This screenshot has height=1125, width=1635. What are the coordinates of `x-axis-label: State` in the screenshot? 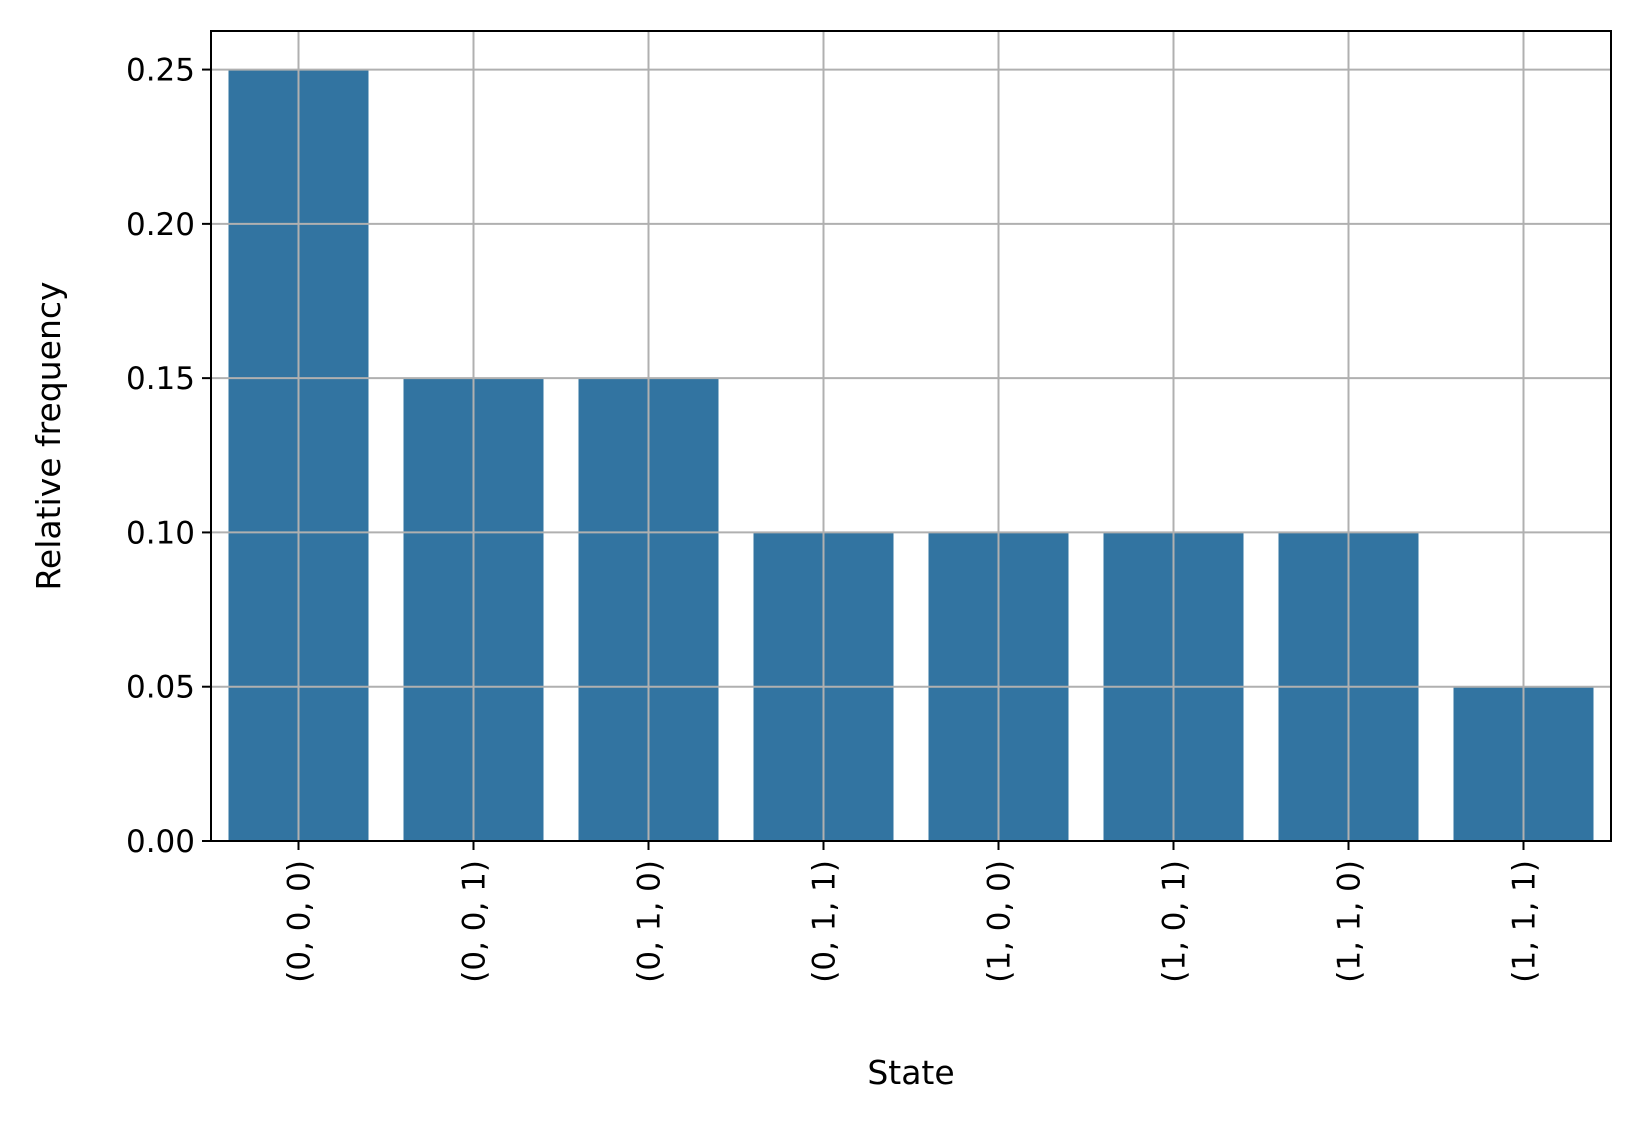 It's located at (910, 1072).